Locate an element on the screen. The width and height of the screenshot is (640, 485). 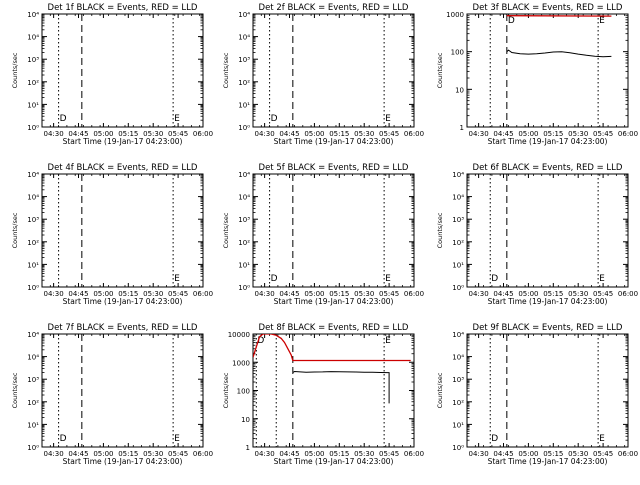
y-tick-label: 100 is located at coordinates (457, 53).